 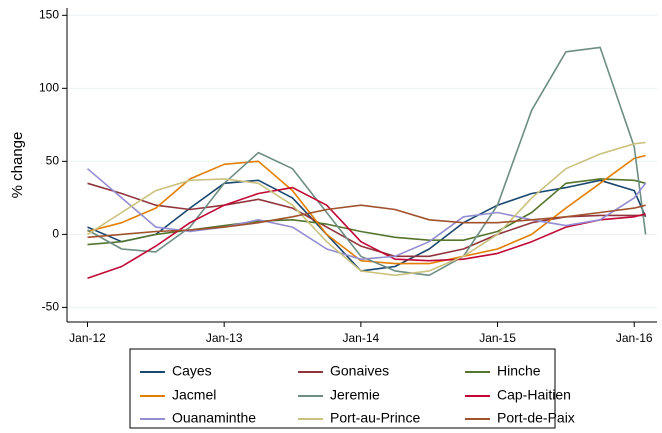 I want to click on y-tick-label: 50, so click(x=53, y=161).